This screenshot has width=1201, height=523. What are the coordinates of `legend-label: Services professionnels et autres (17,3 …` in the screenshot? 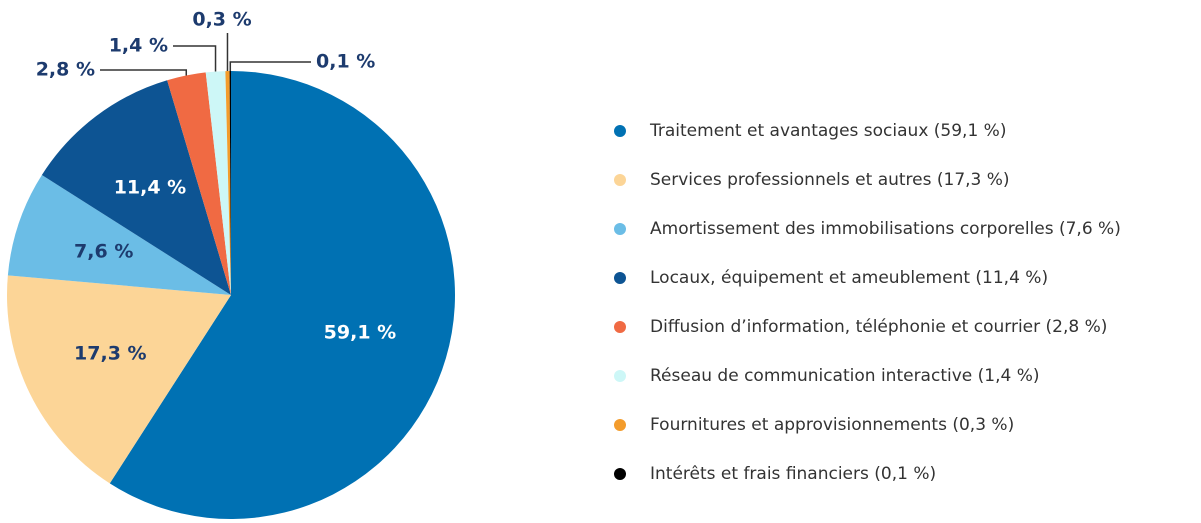 It's located at (830, 180).